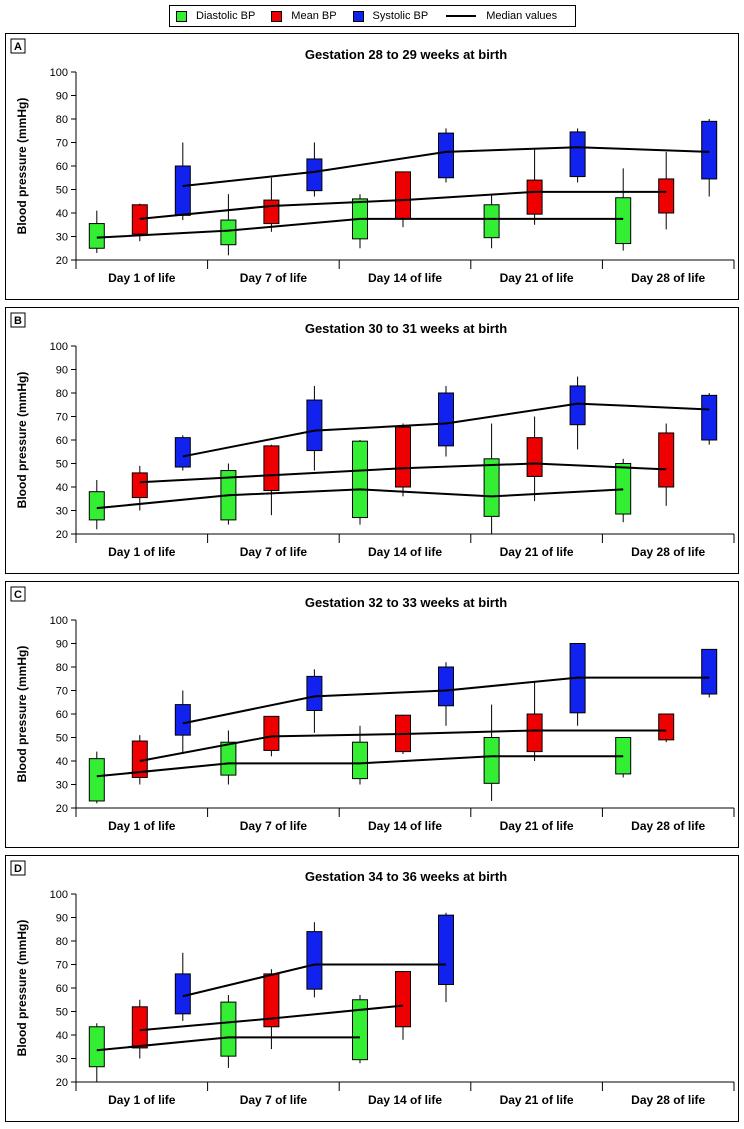  What do you see at coordinates (406, 602) in the screenshot?
I see `chart-title: Gestation 32 to 33 weeks at birth` at bounding box center [406, 602].